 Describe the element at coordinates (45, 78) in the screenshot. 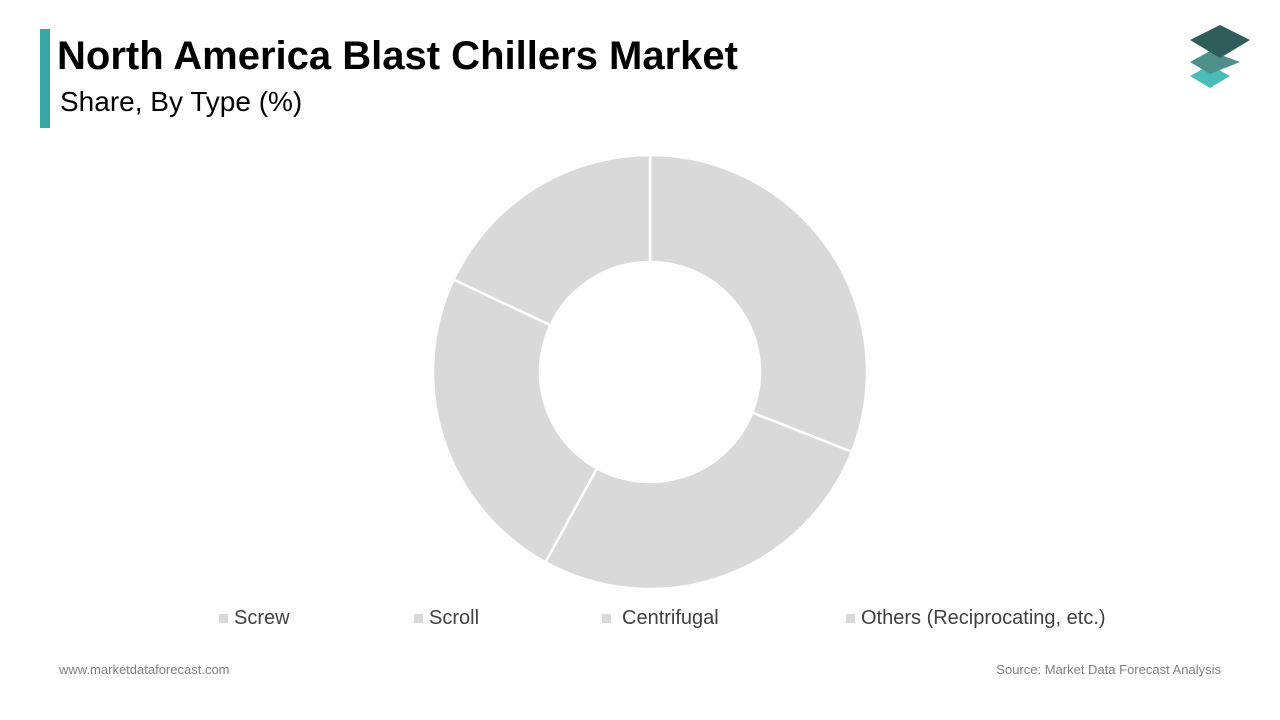

I see `title-accent-bar` at that location.